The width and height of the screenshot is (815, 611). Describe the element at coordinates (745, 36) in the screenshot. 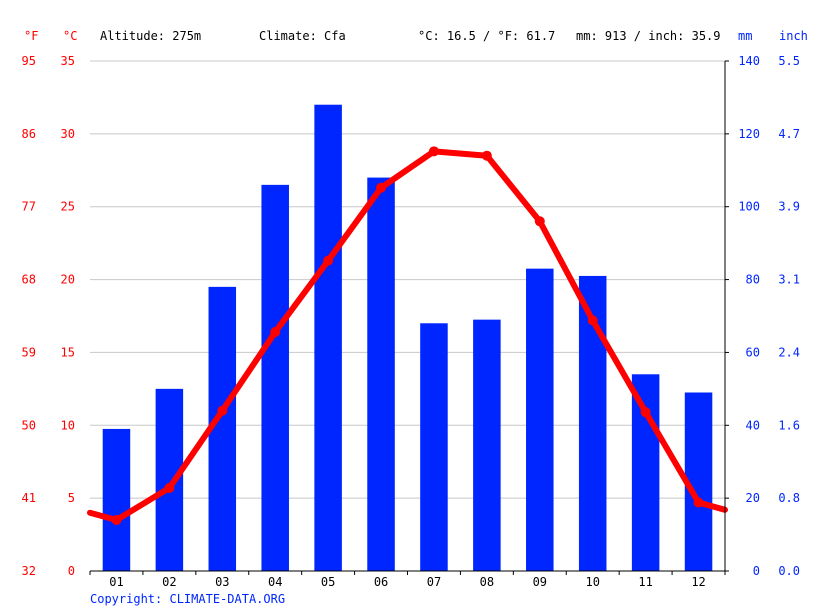

I see `unit-mm: mm` at that location.